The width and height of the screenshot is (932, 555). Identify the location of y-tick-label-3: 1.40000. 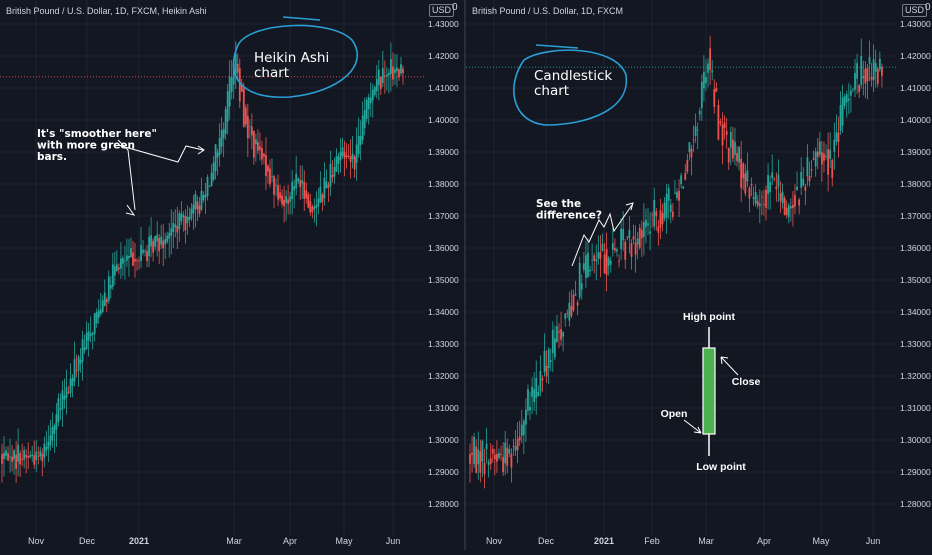
(915, 120).